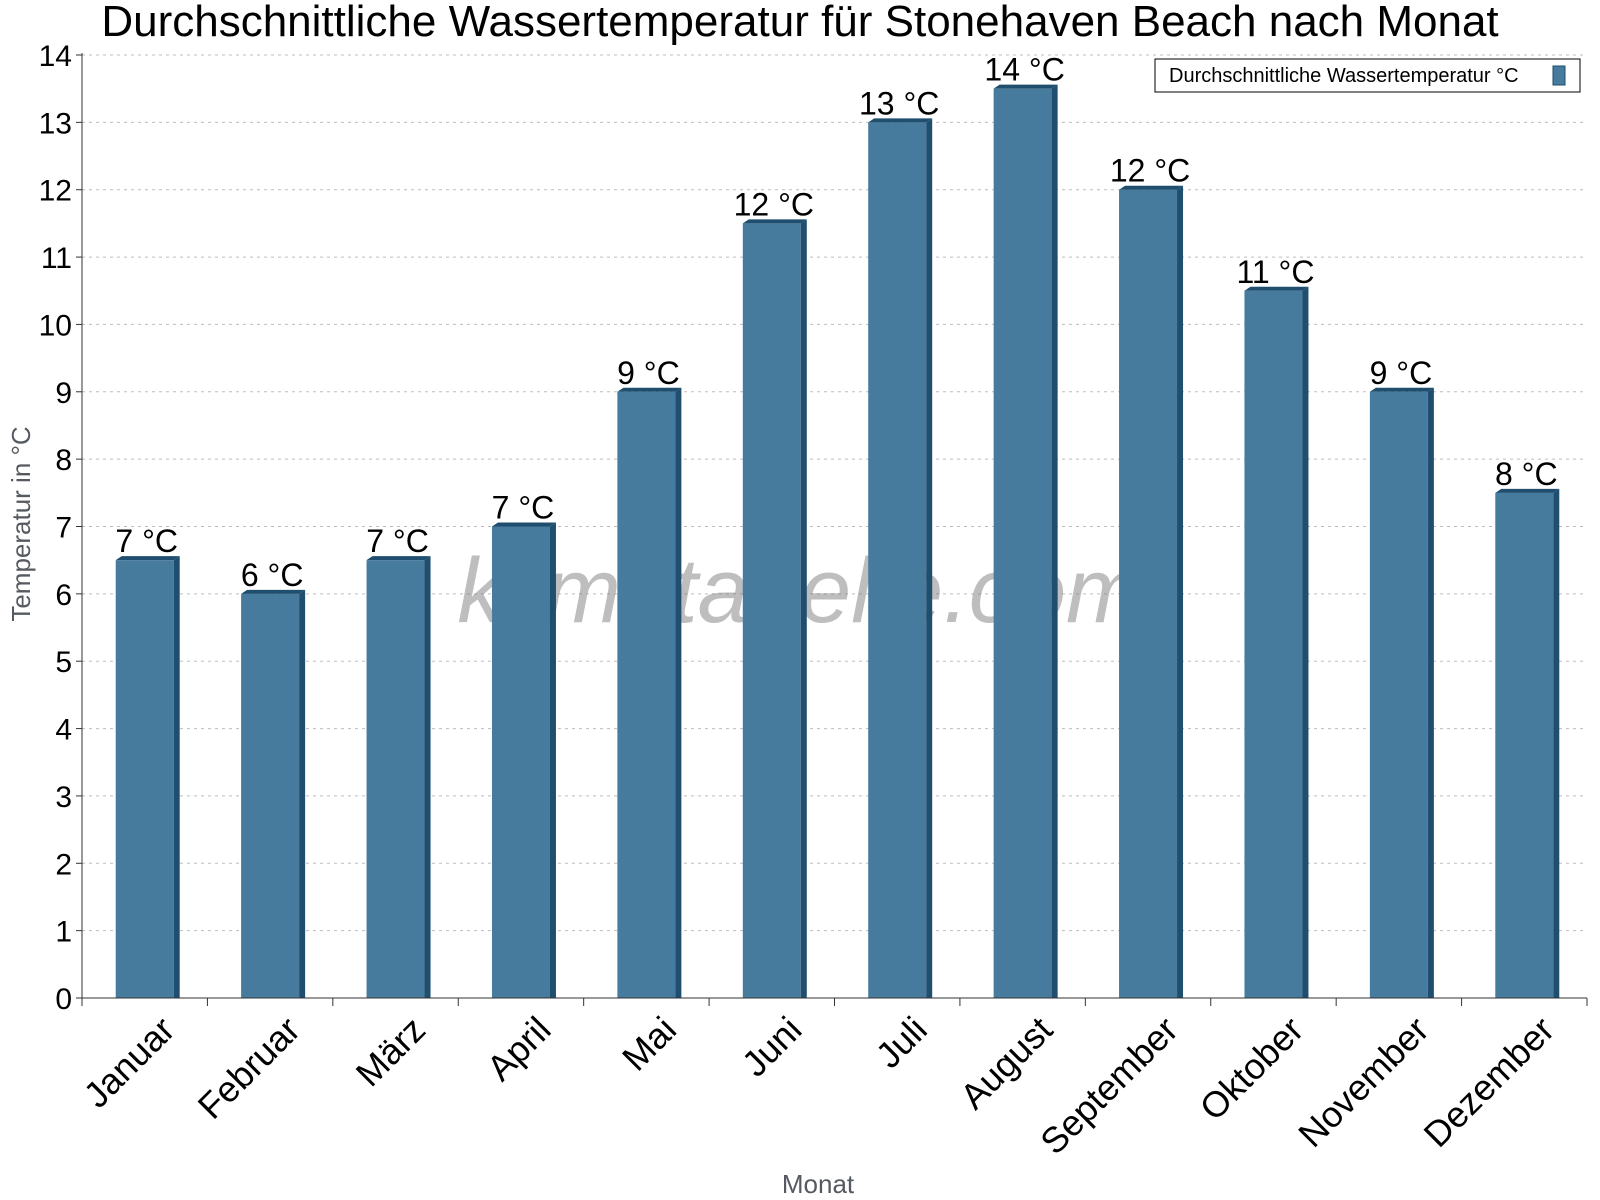 This screenshot has height=1200, width=1600. What do you see at coordinates (55, 325) in the screenshot?
I see `y-tick-label: 10` at bounding box center [55, 325].